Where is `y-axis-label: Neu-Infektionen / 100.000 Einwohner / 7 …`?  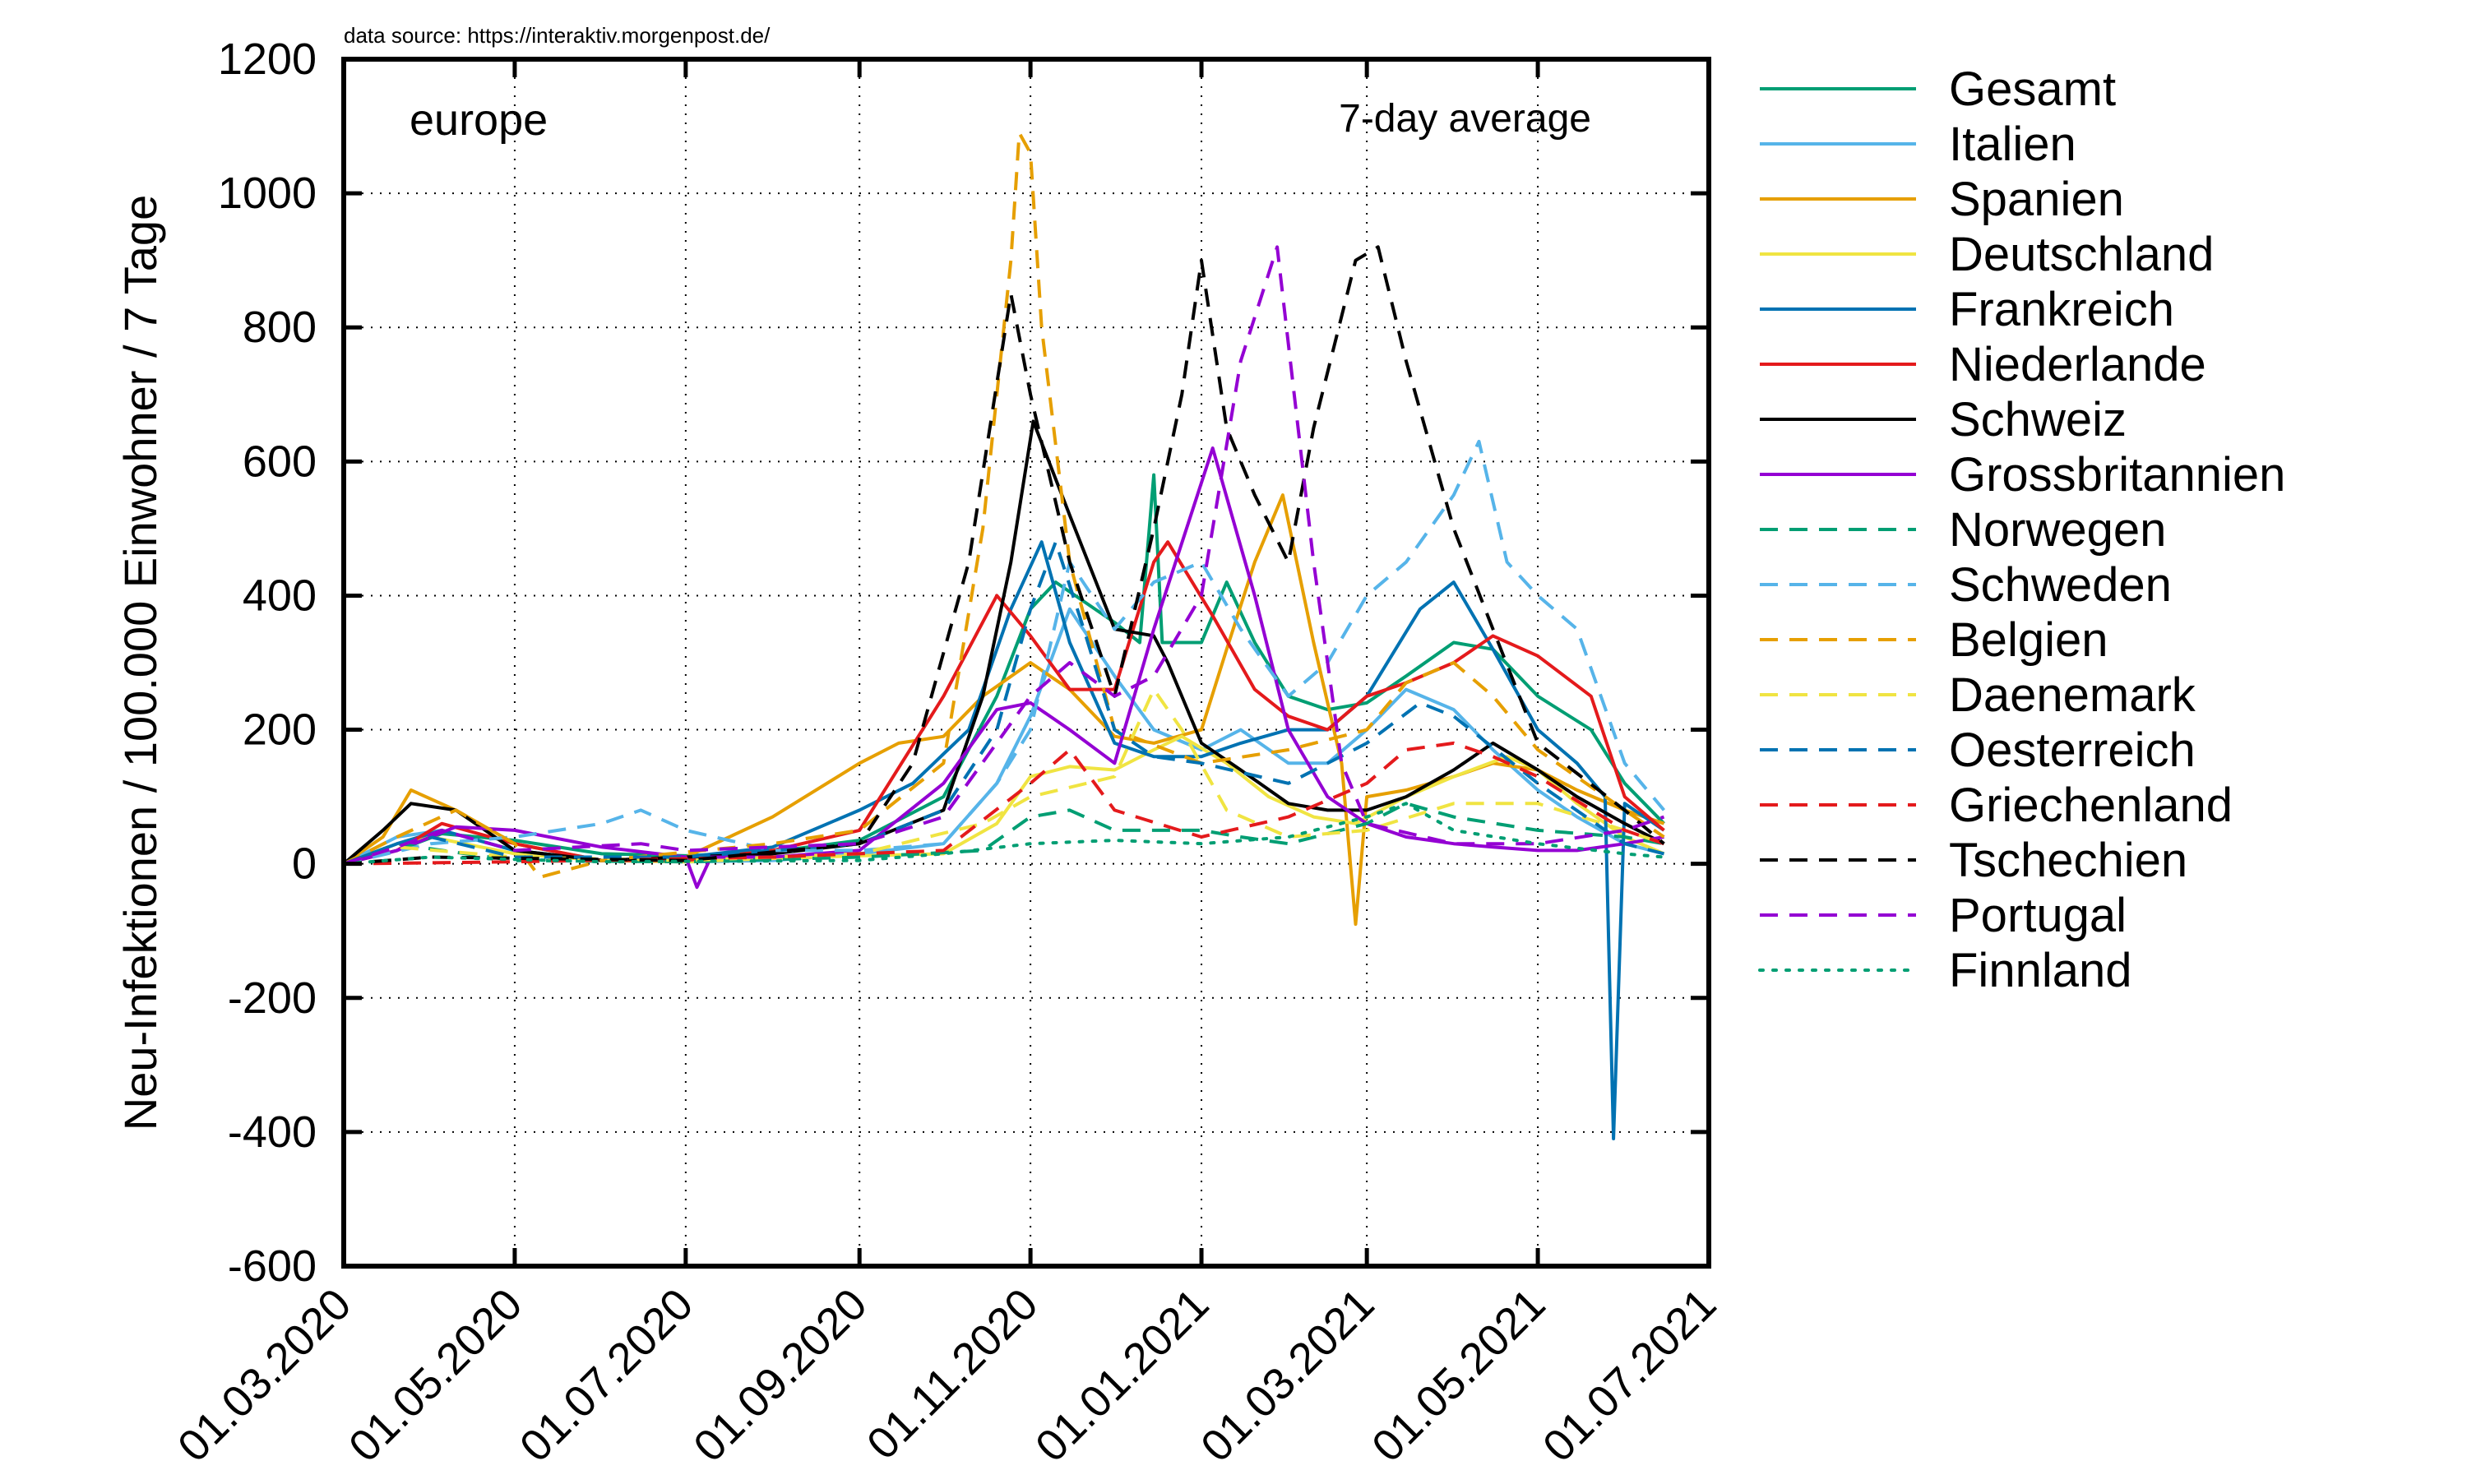
y-axis-label: Neu-Infektionen / 100.000 Einwohner / 7 … is located at coordinates (140, 663).